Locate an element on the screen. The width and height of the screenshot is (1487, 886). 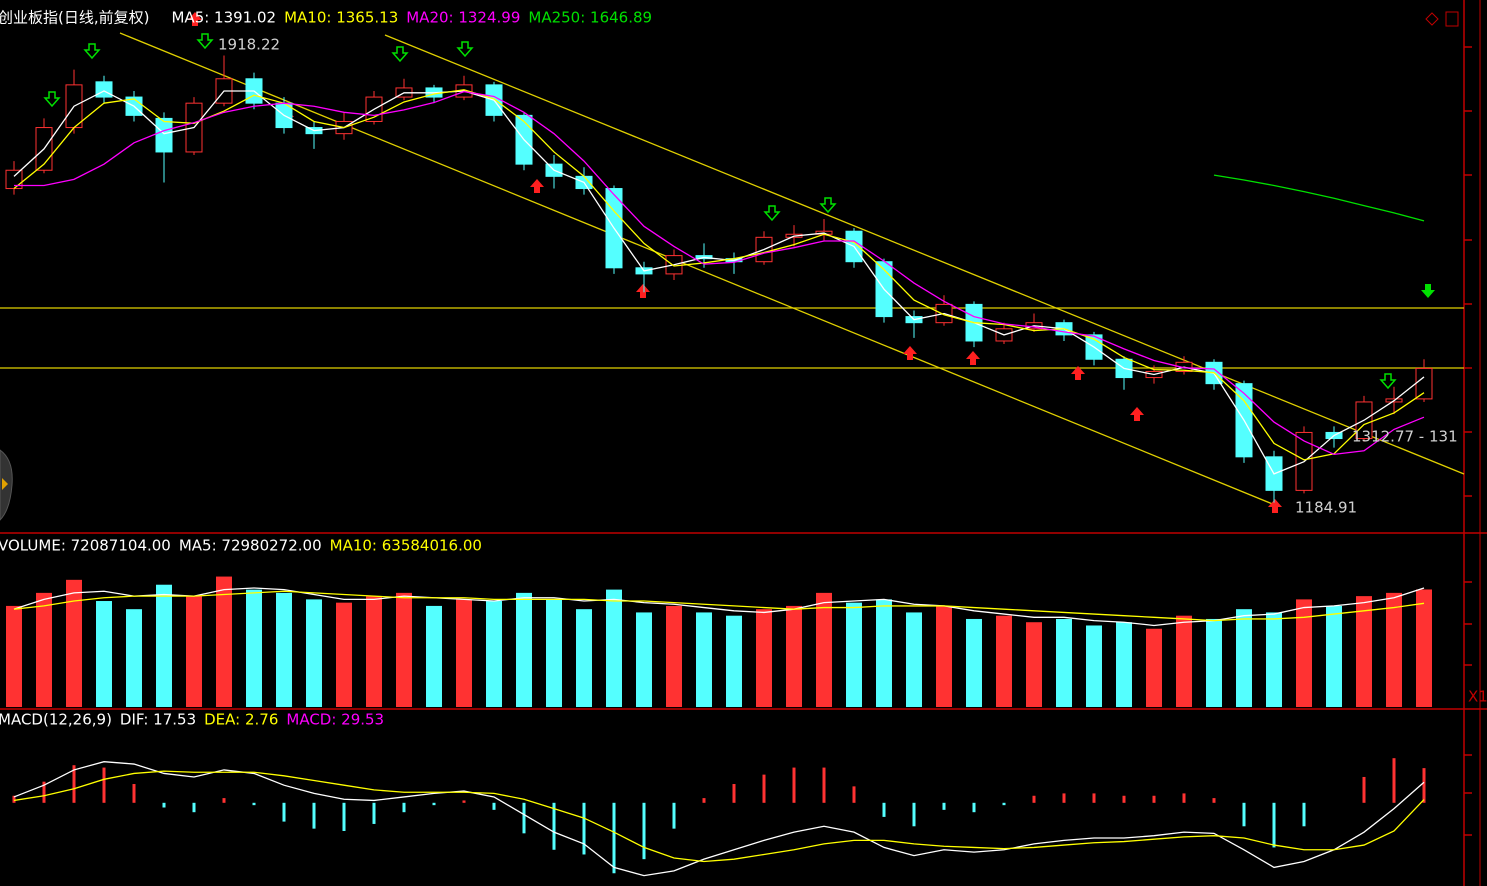
volume-ma-line is located at coordinates (719, 607).